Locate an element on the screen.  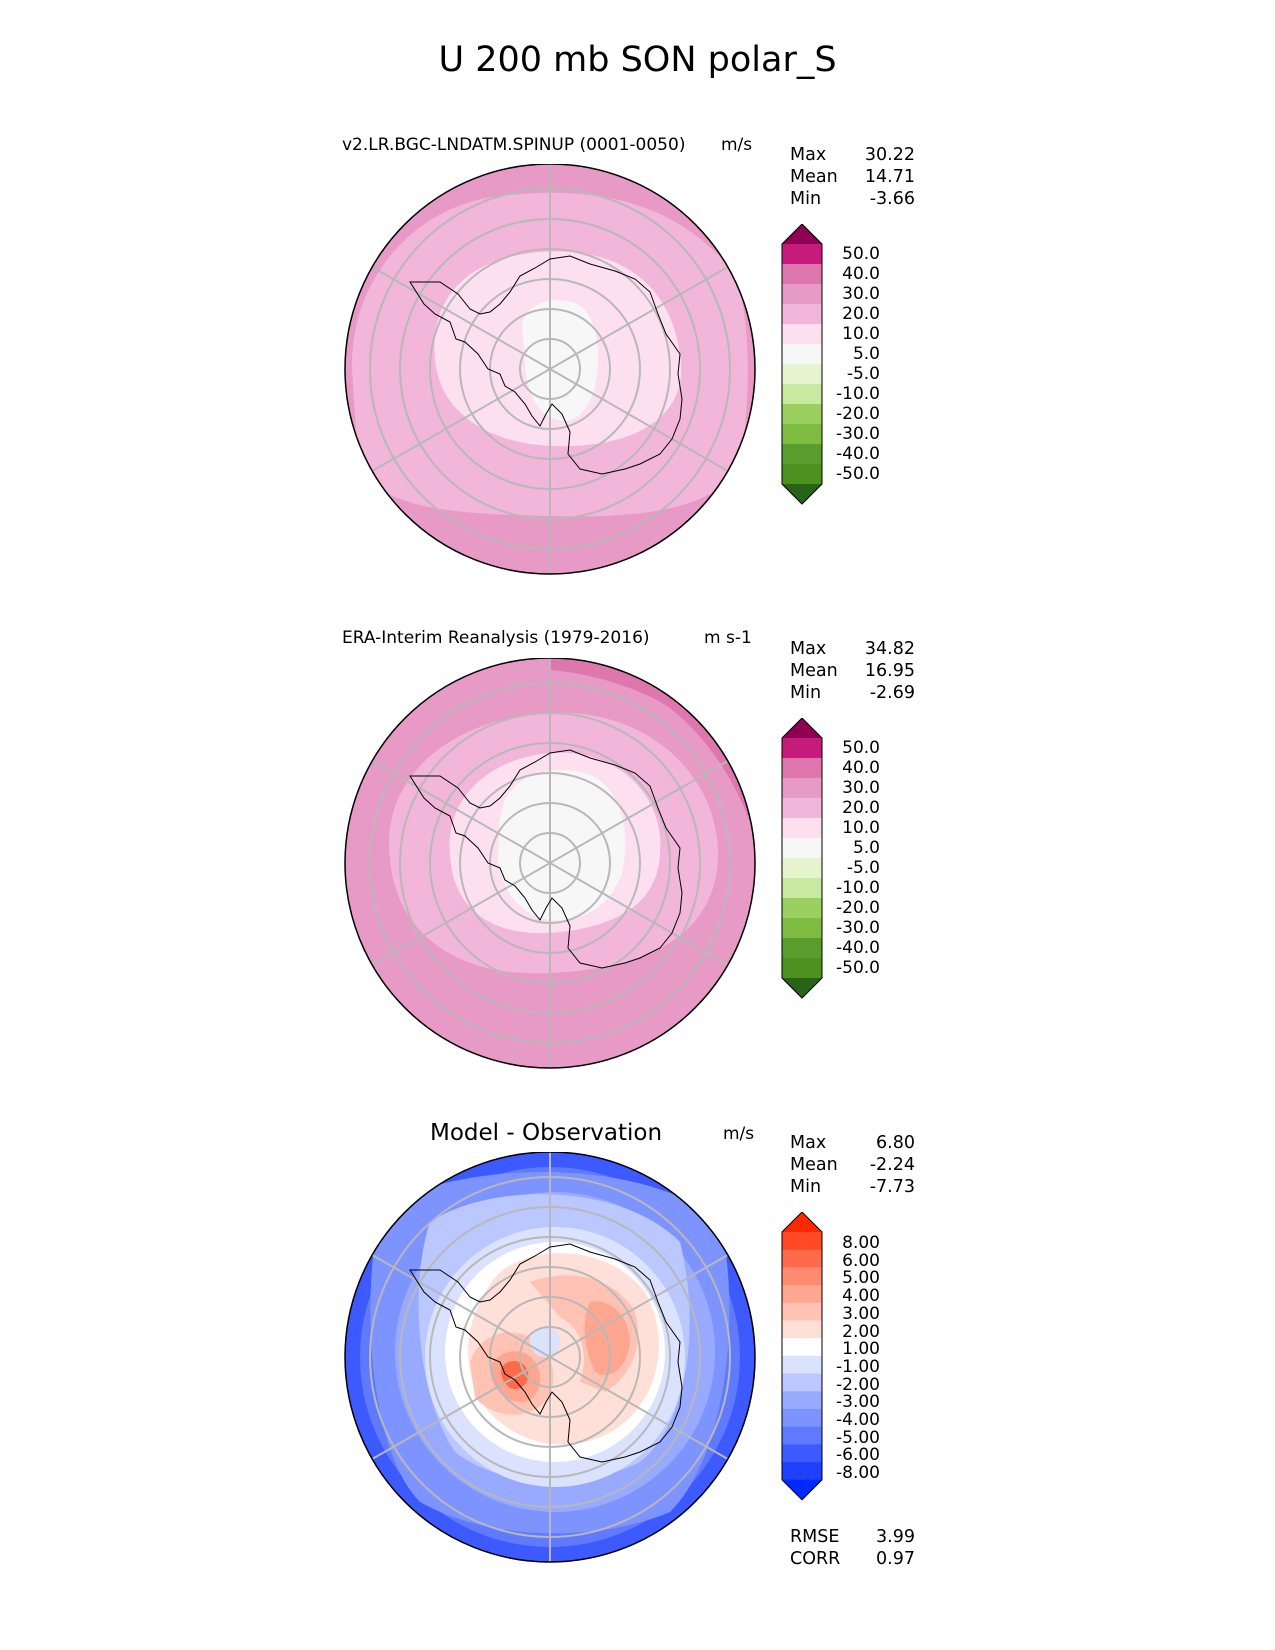
panel-1-graticule is located at coordinates (550, 369).